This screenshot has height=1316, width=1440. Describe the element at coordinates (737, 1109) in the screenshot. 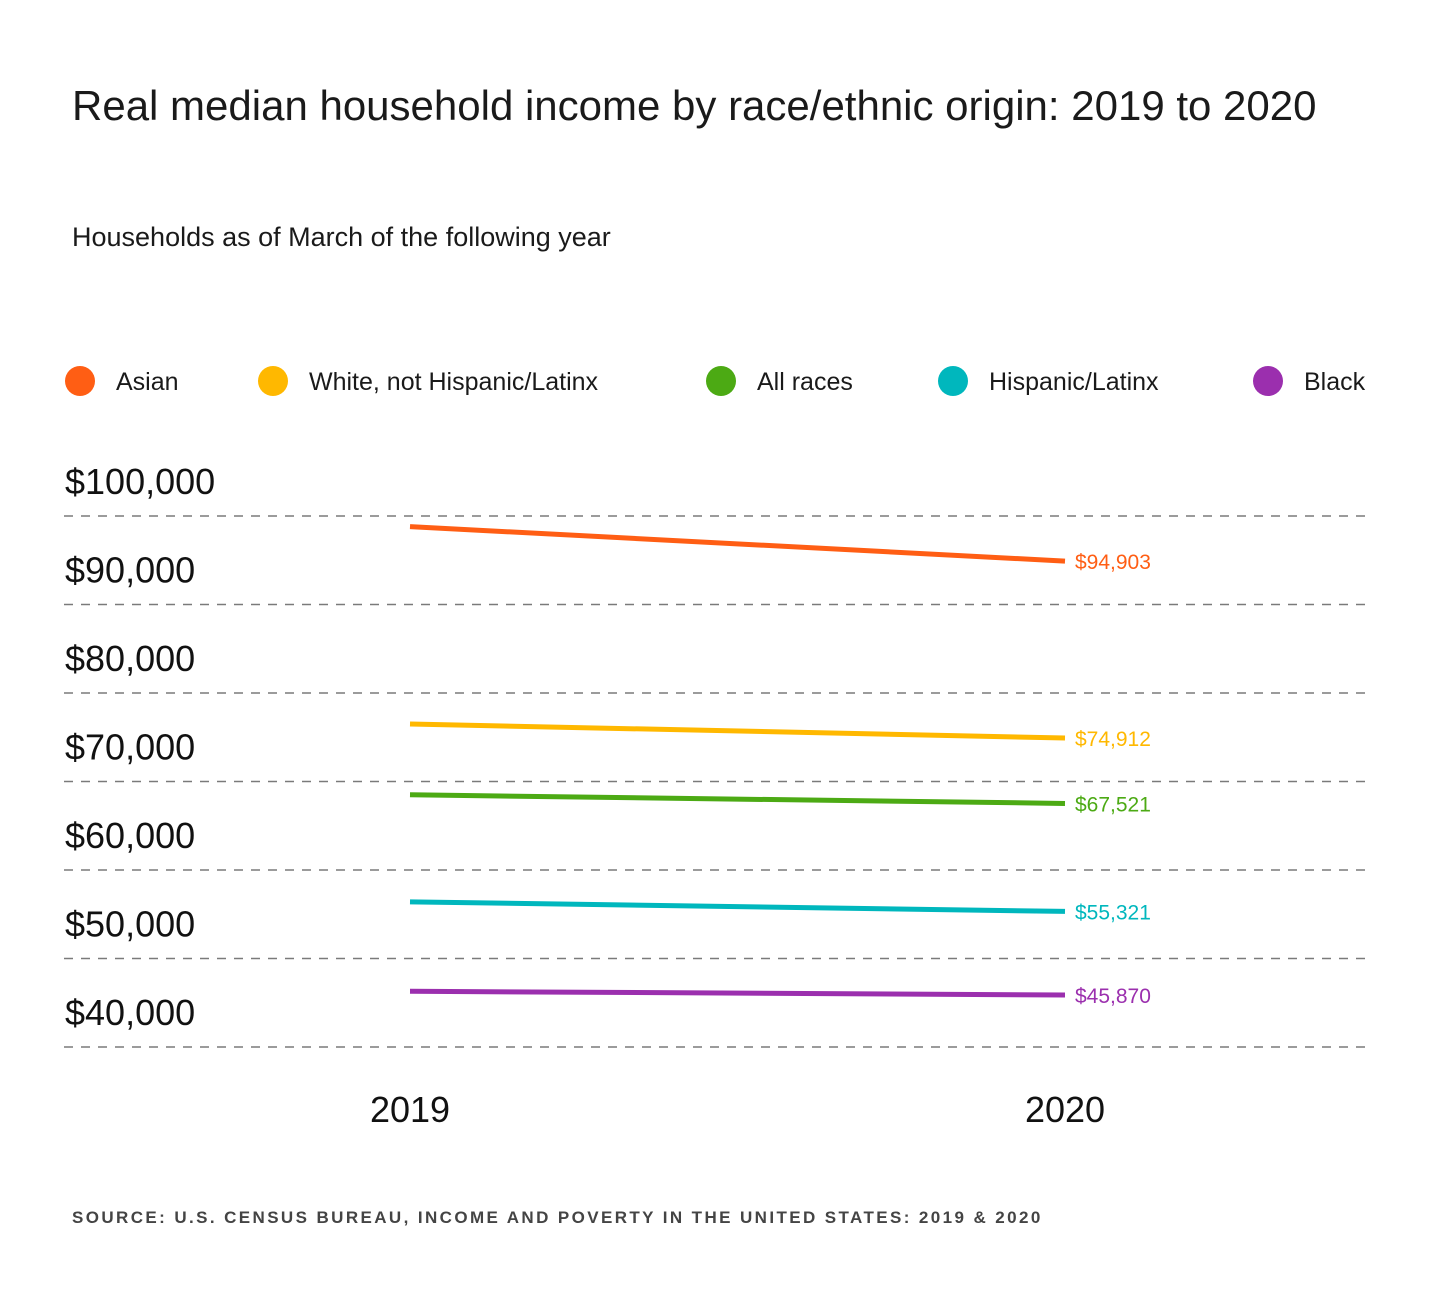

I see `x-axis: 2019 2020` at that location.